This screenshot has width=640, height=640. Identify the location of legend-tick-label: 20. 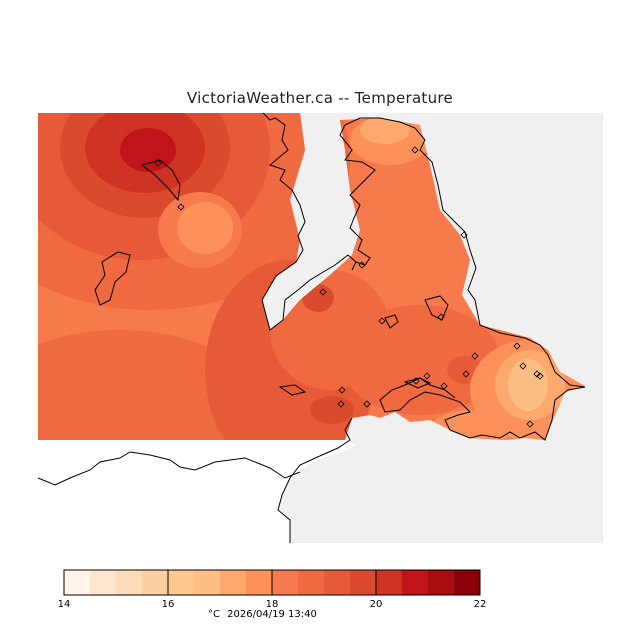
(376, 604).